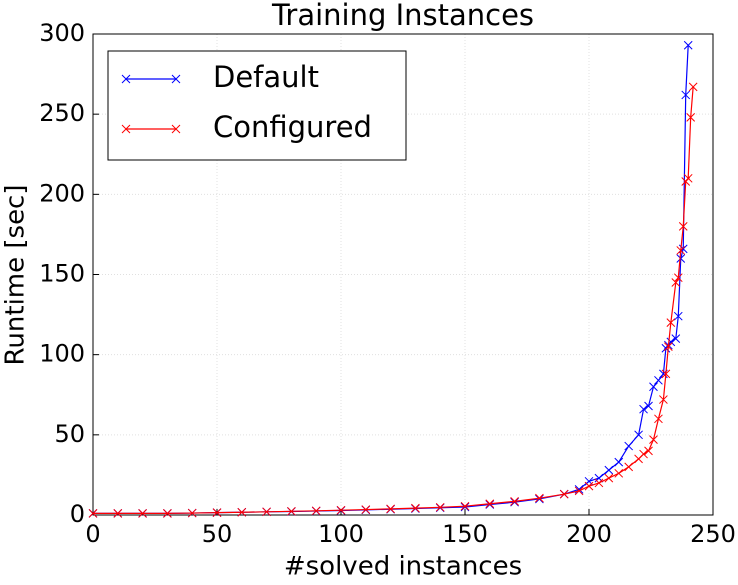  Describe the element at coordinates (403, 567) in the screenshot. I see `x-axis-label: #solved instances` at that location.